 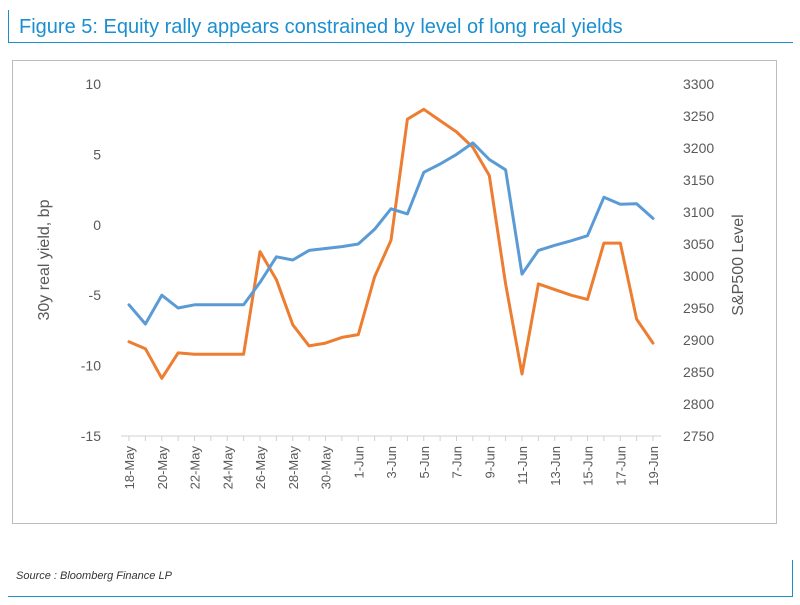 What do you see at coordinates (400, 578) in the screenshot?
I see `figure-footer: Source : Bloomberg Finance LP` at bounding box center [400, 578].